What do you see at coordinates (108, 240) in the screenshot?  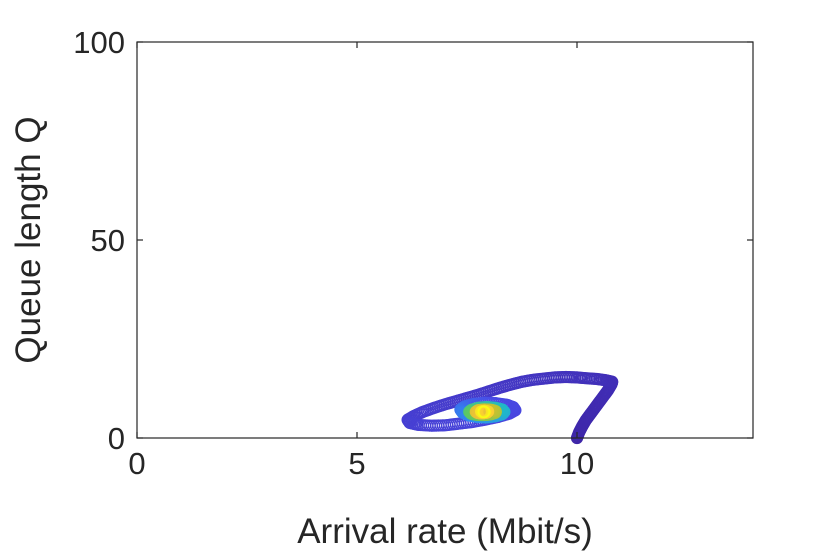 I see `y-tick-label: 50` at bounding box center [108, 240].